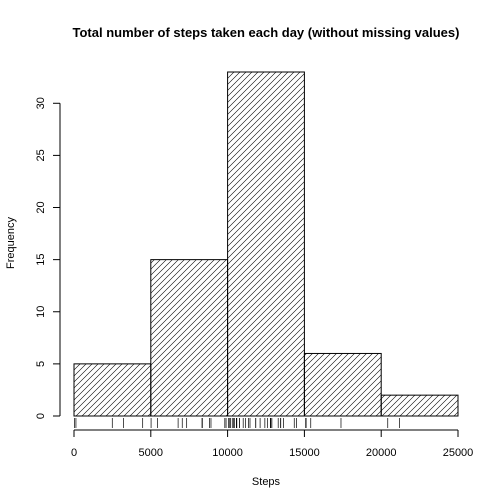 This screenshot has height=504, width=504. I want to click on y-axis-label: Frequency, so click(11, 243).